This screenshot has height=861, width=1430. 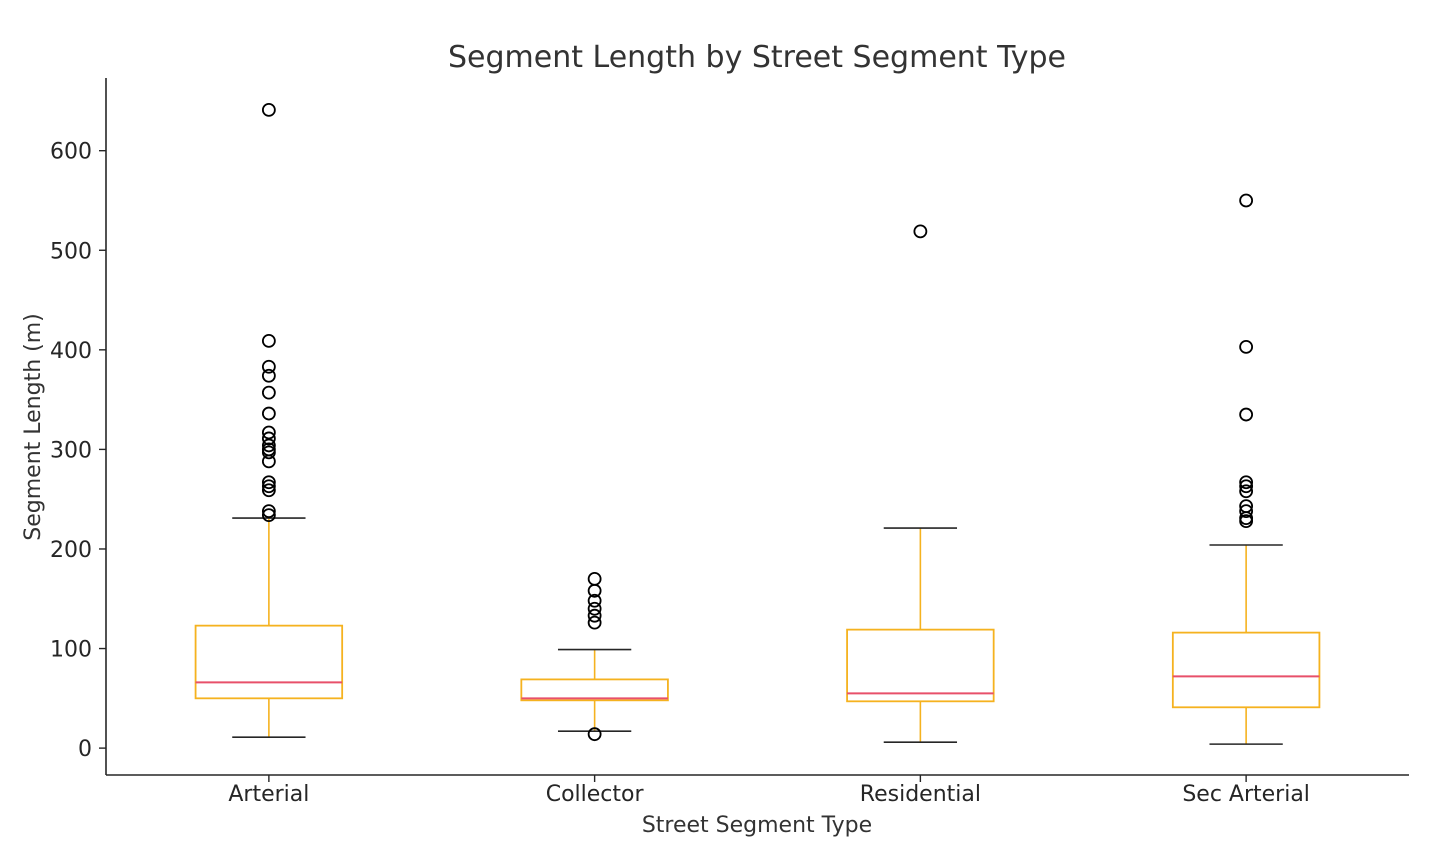 I want to click on x-axis-label: Street Segment Type, so click(x=757, y=825).